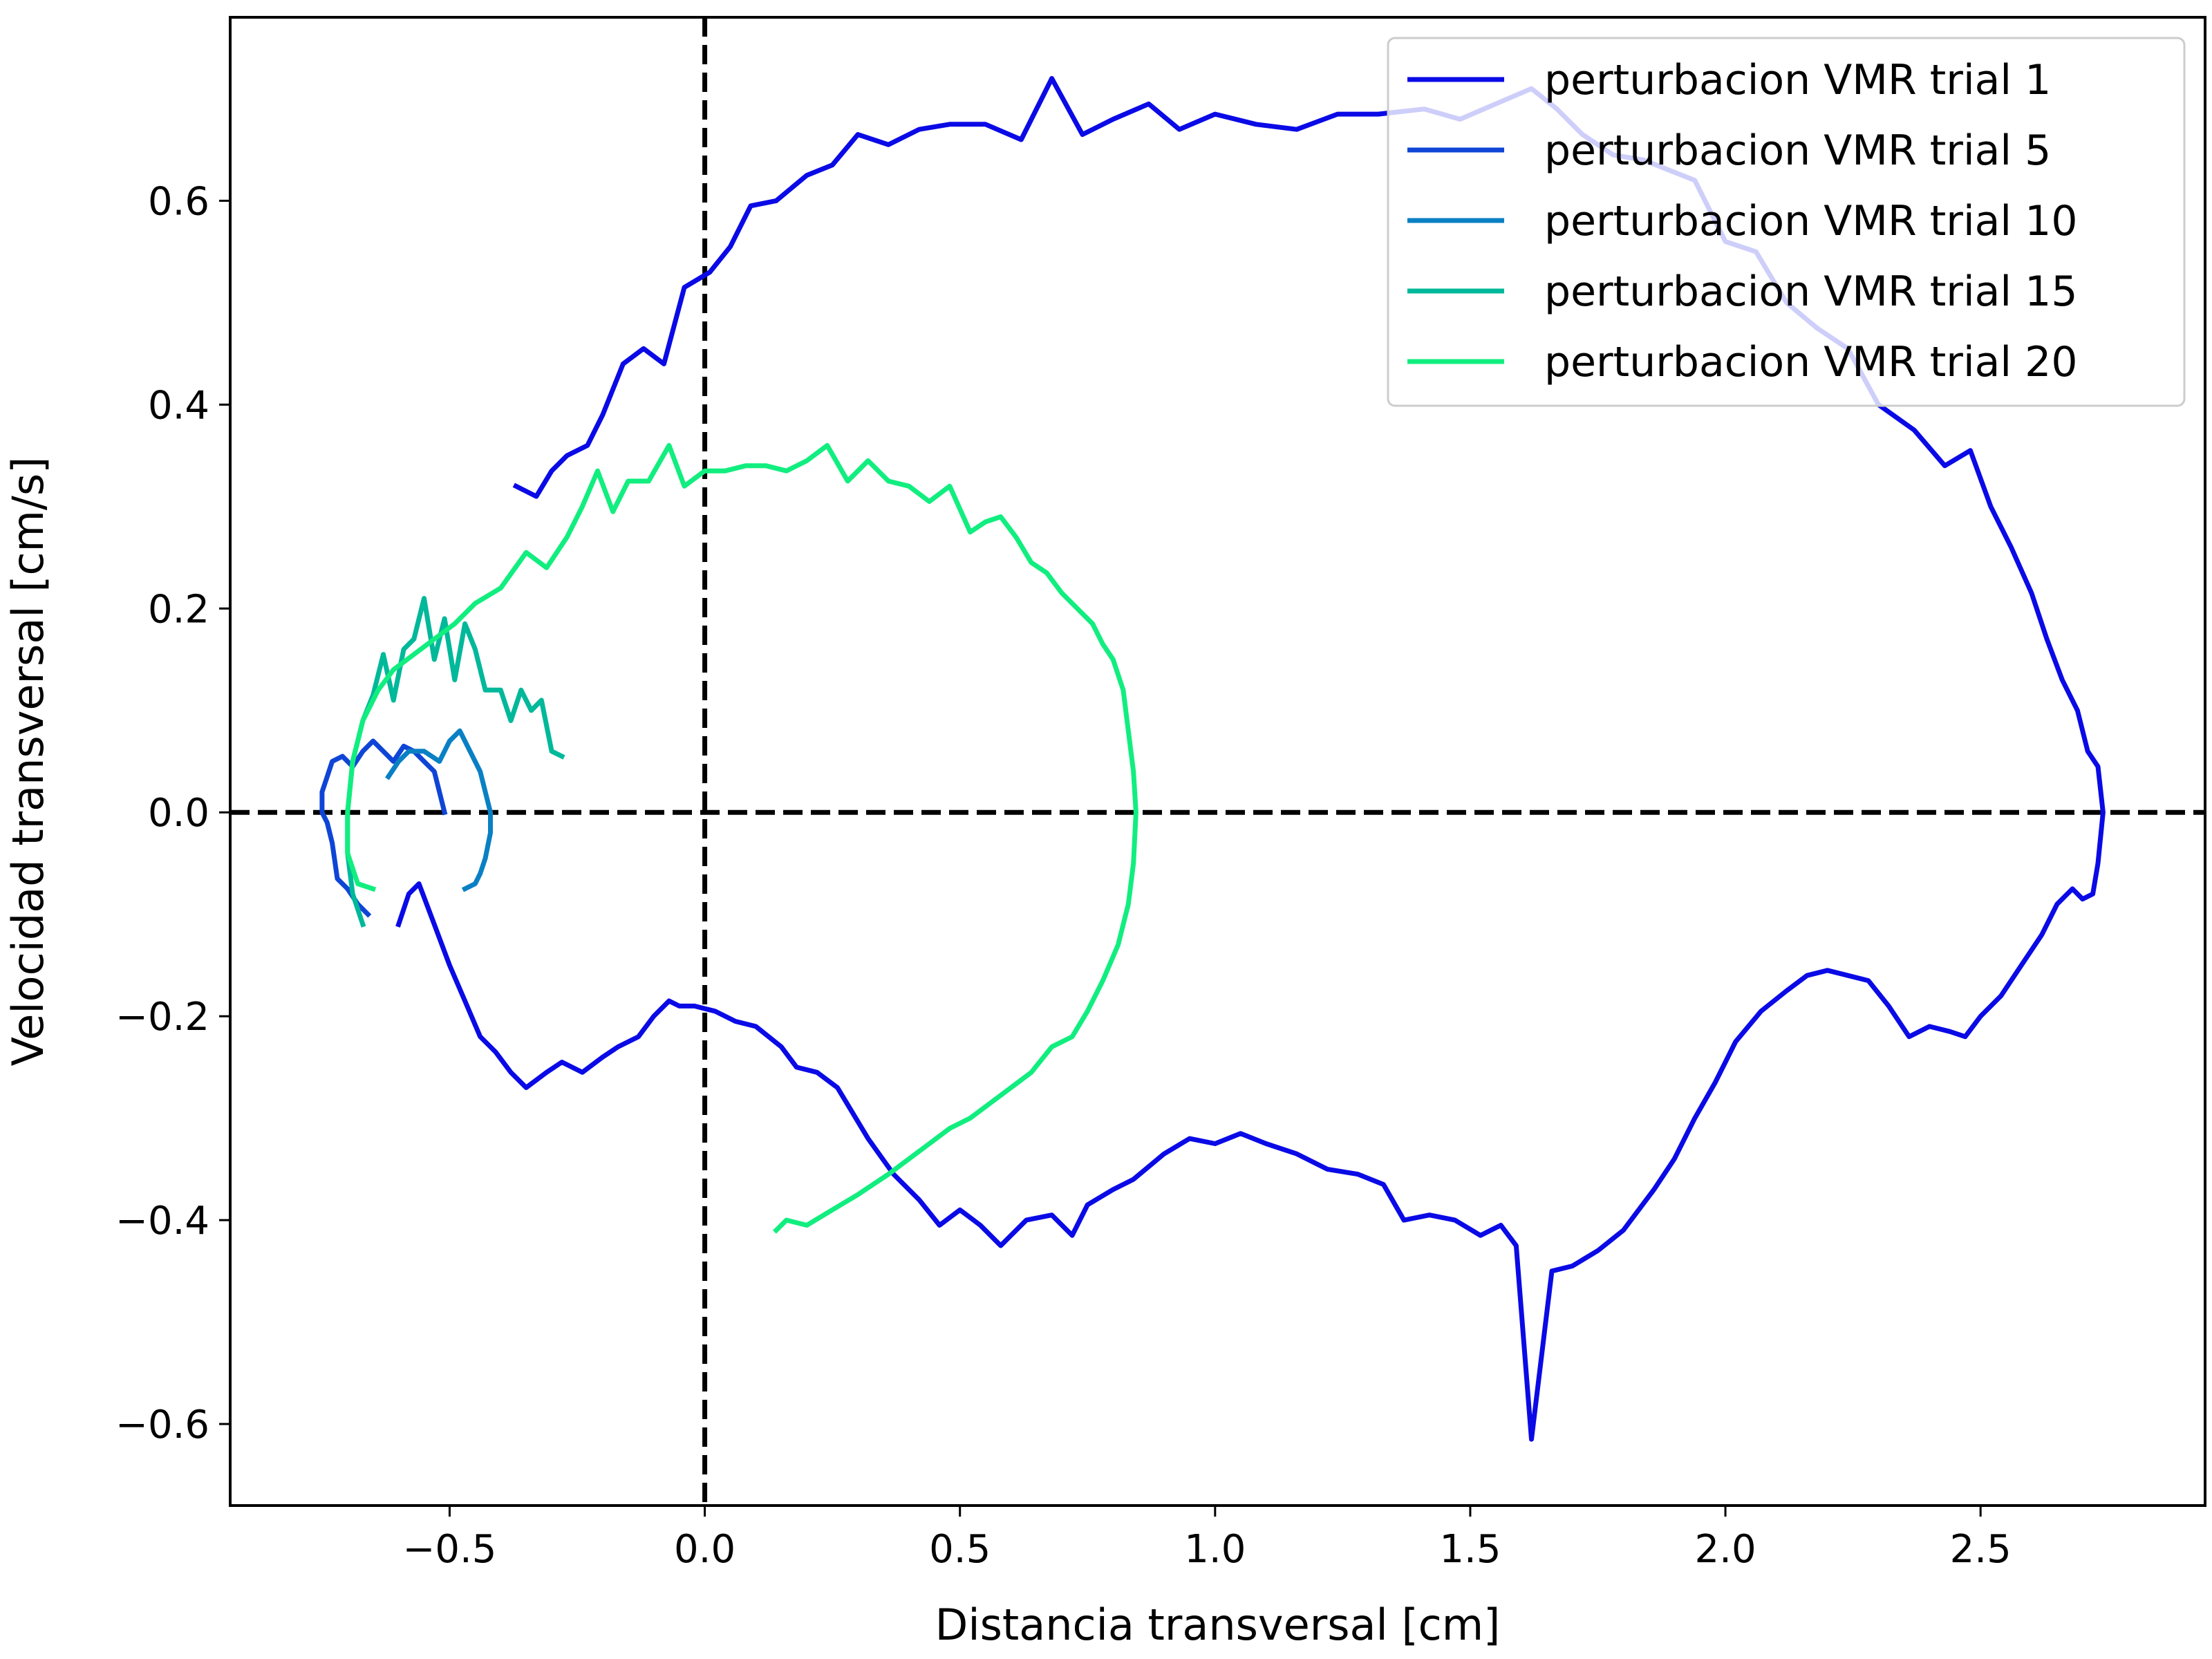  I want to click on legend-entry-label: perturbacion VMR trial 10, so click(1811, 221).